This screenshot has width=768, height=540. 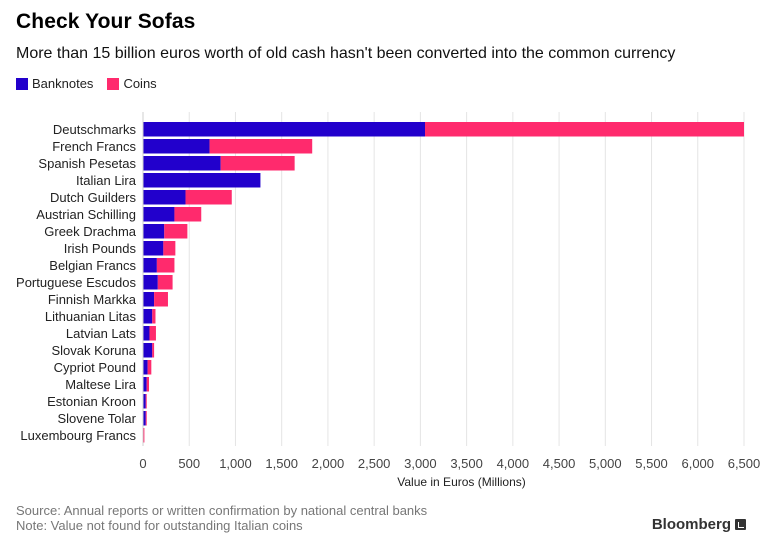 I want to click on x-tick-label: 500, so click(x=189, y=463).